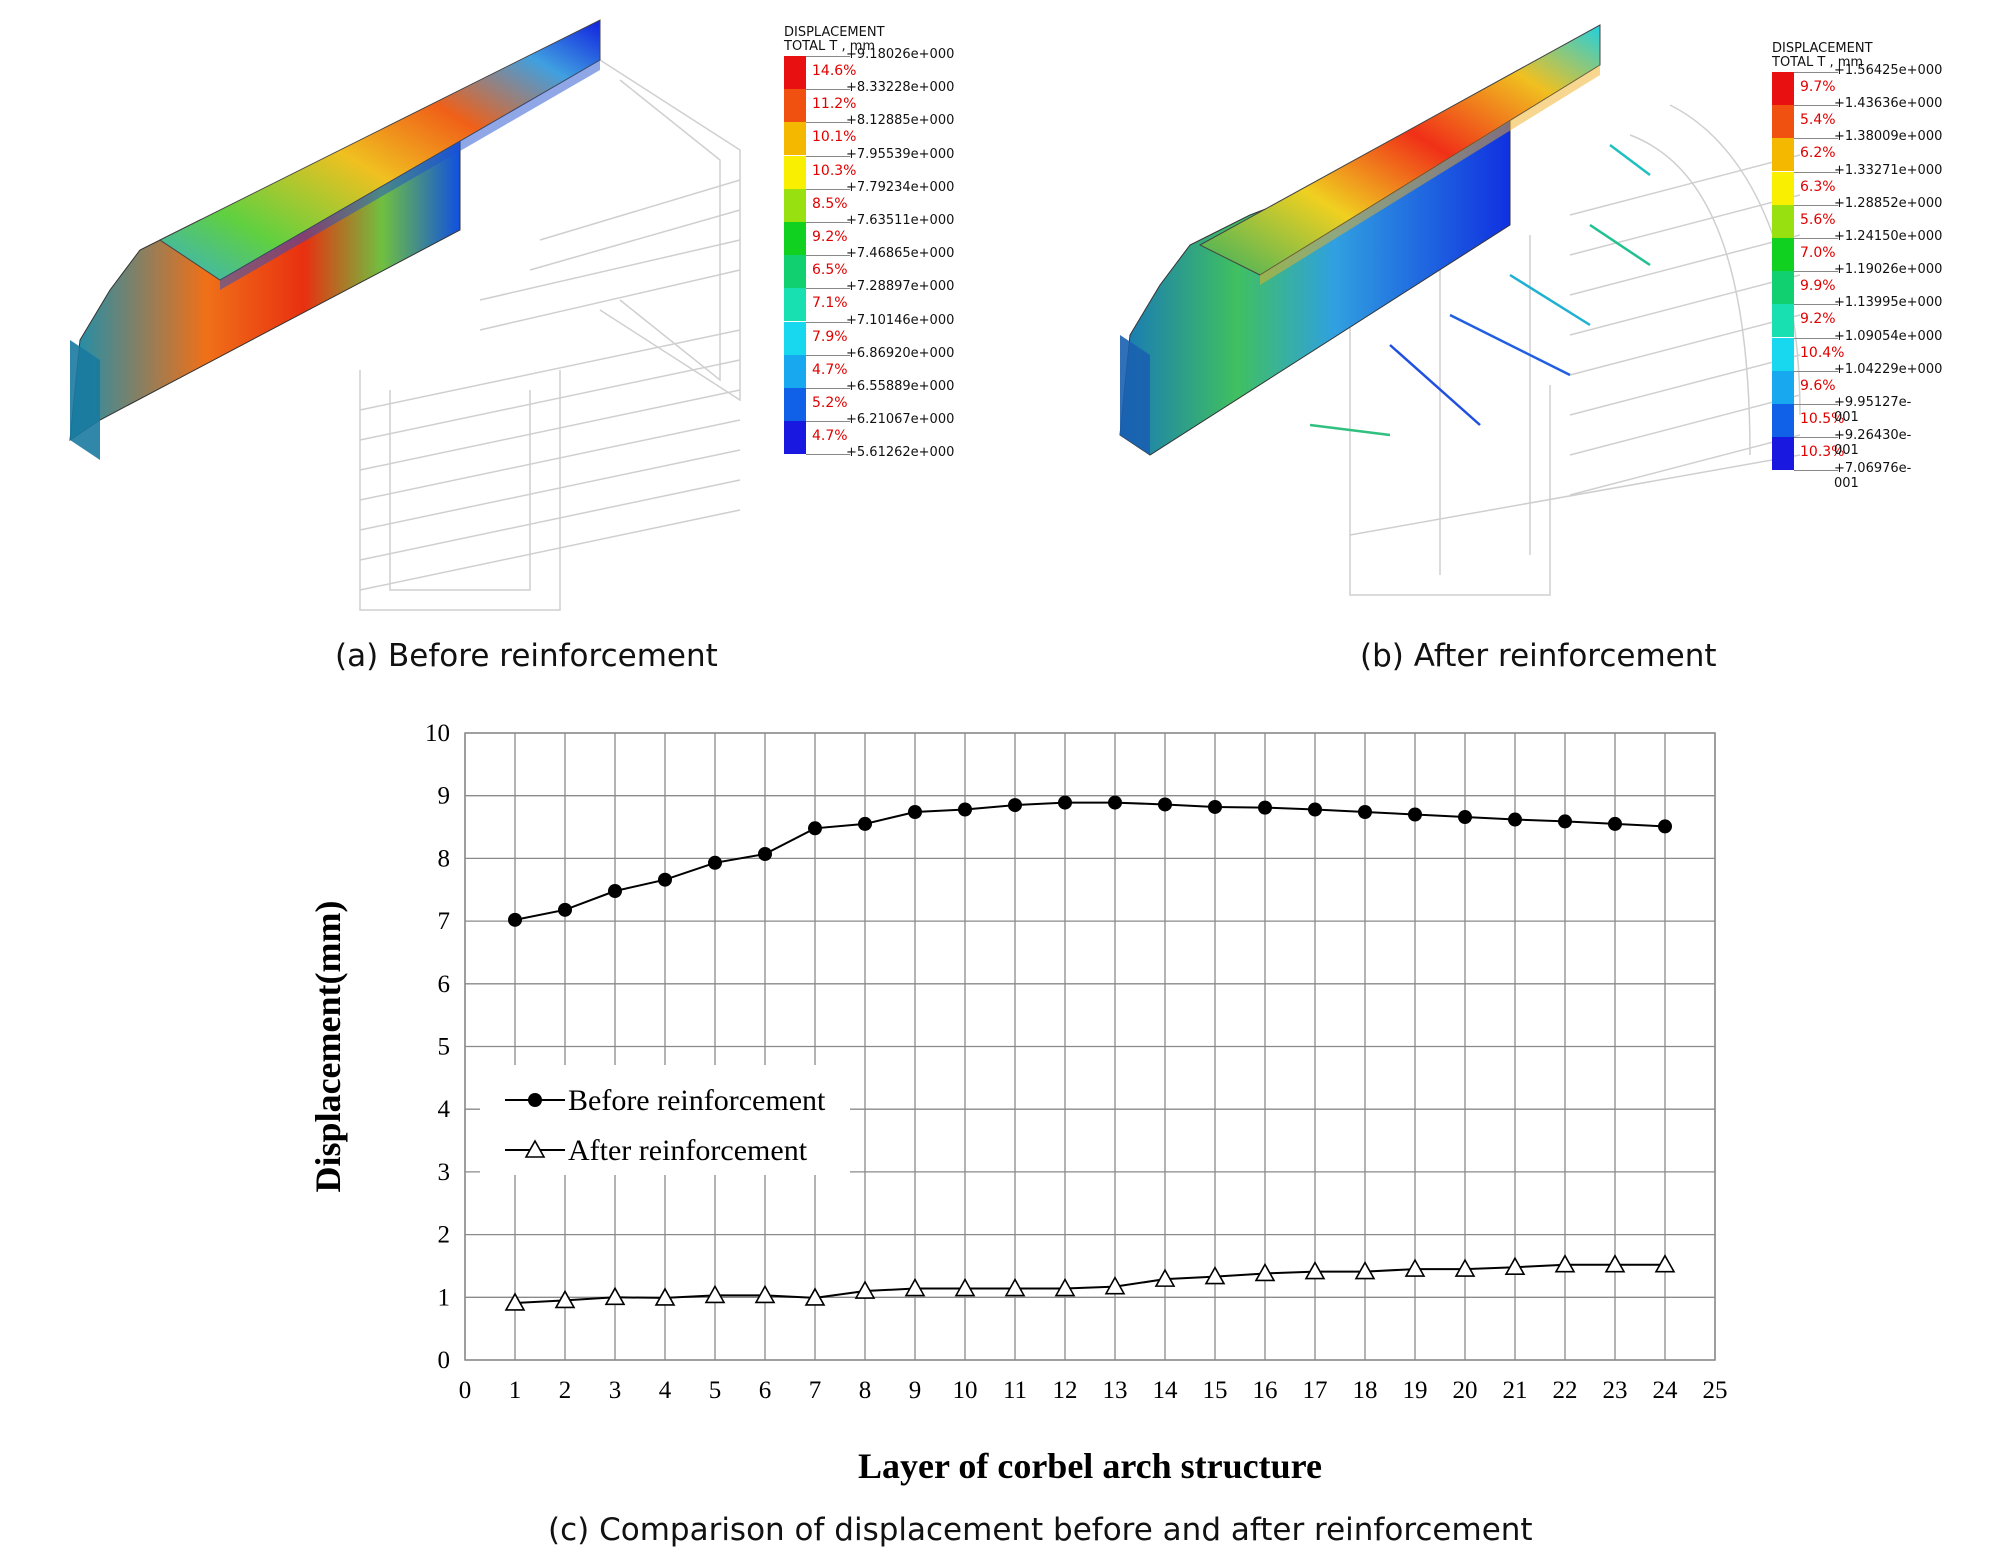  Describe the element at coordinates (444, 1109) in the screenshot. I see `y-tick-label: 4` at that location.